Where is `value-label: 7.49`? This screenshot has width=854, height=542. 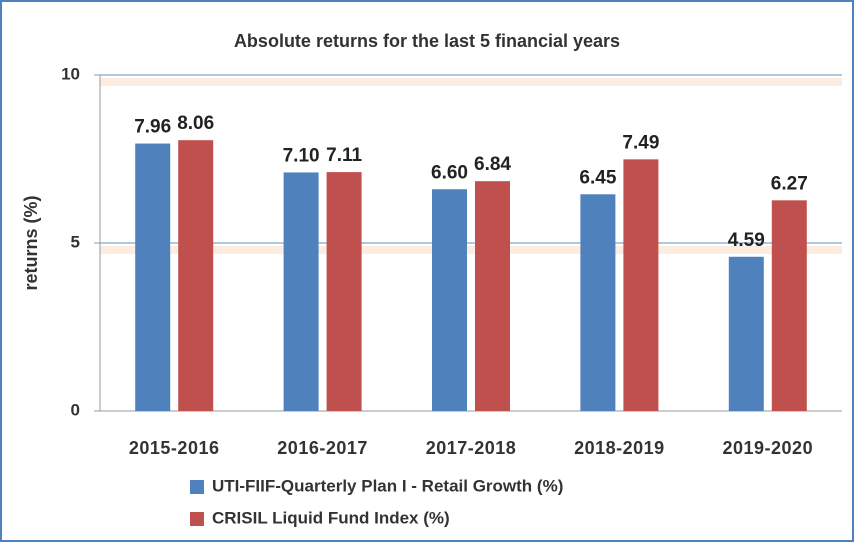
value-label: 7.49 is located at coordinates (640, 142).